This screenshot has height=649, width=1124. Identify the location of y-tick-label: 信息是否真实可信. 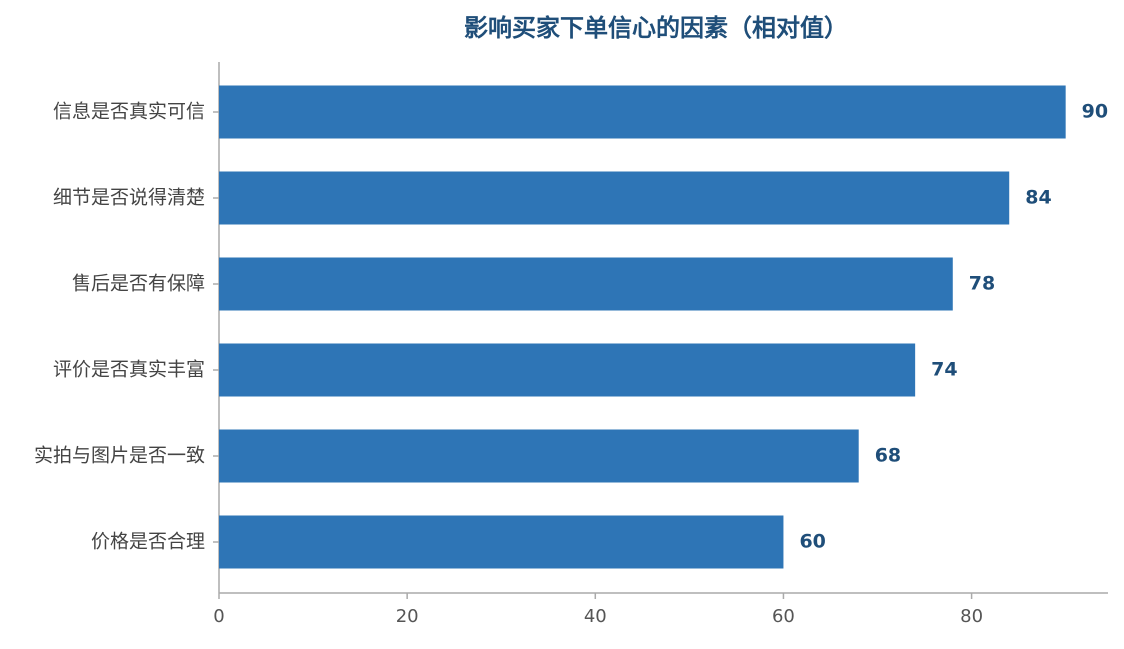
(129, 112).